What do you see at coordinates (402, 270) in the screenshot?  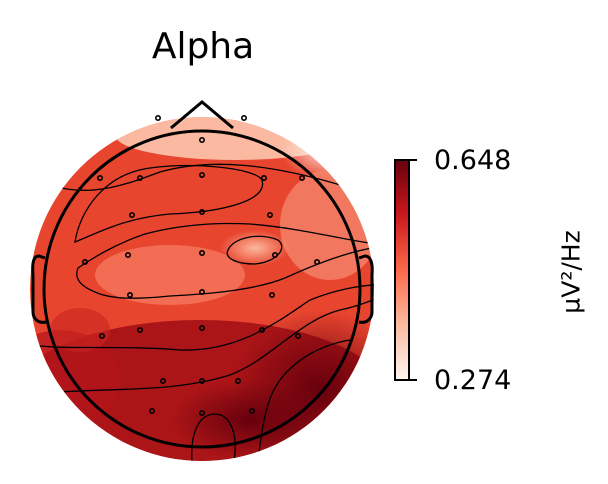 I see `colorbar-gradient` at bounding box center [402, 270].